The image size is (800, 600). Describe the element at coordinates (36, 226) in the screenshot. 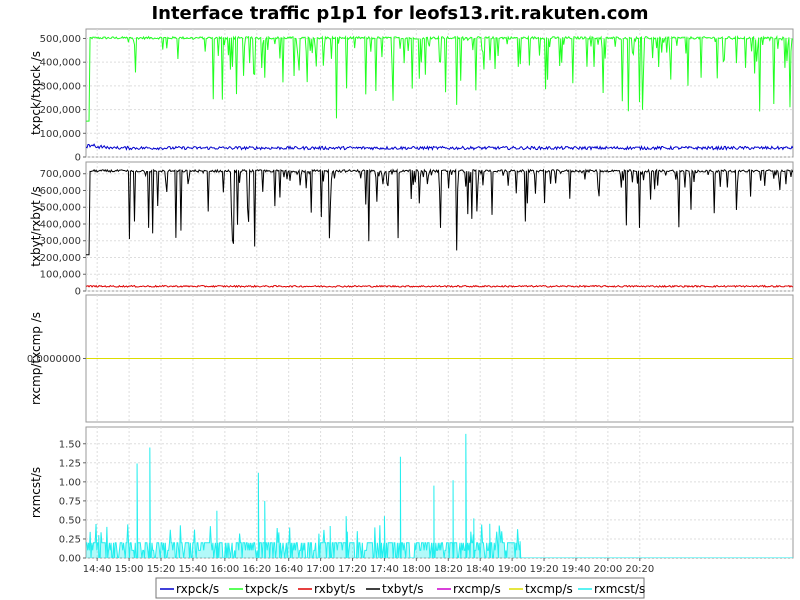

I see `y-axis-label: txbyt/rxbyt /s` at that location.